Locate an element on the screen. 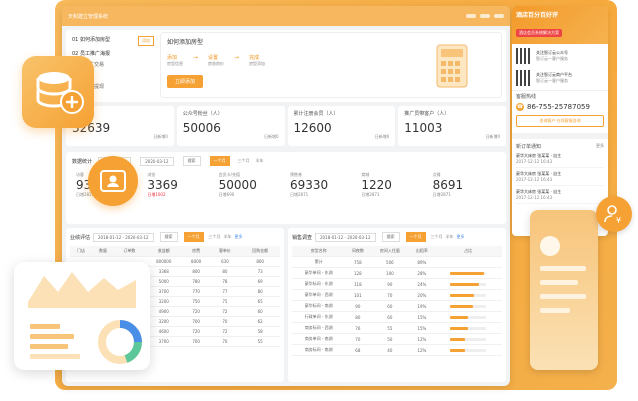 Image resolution: width=638 pixels, height=401 pixels. table-cell: 50 is located at coordinates (390, 339).